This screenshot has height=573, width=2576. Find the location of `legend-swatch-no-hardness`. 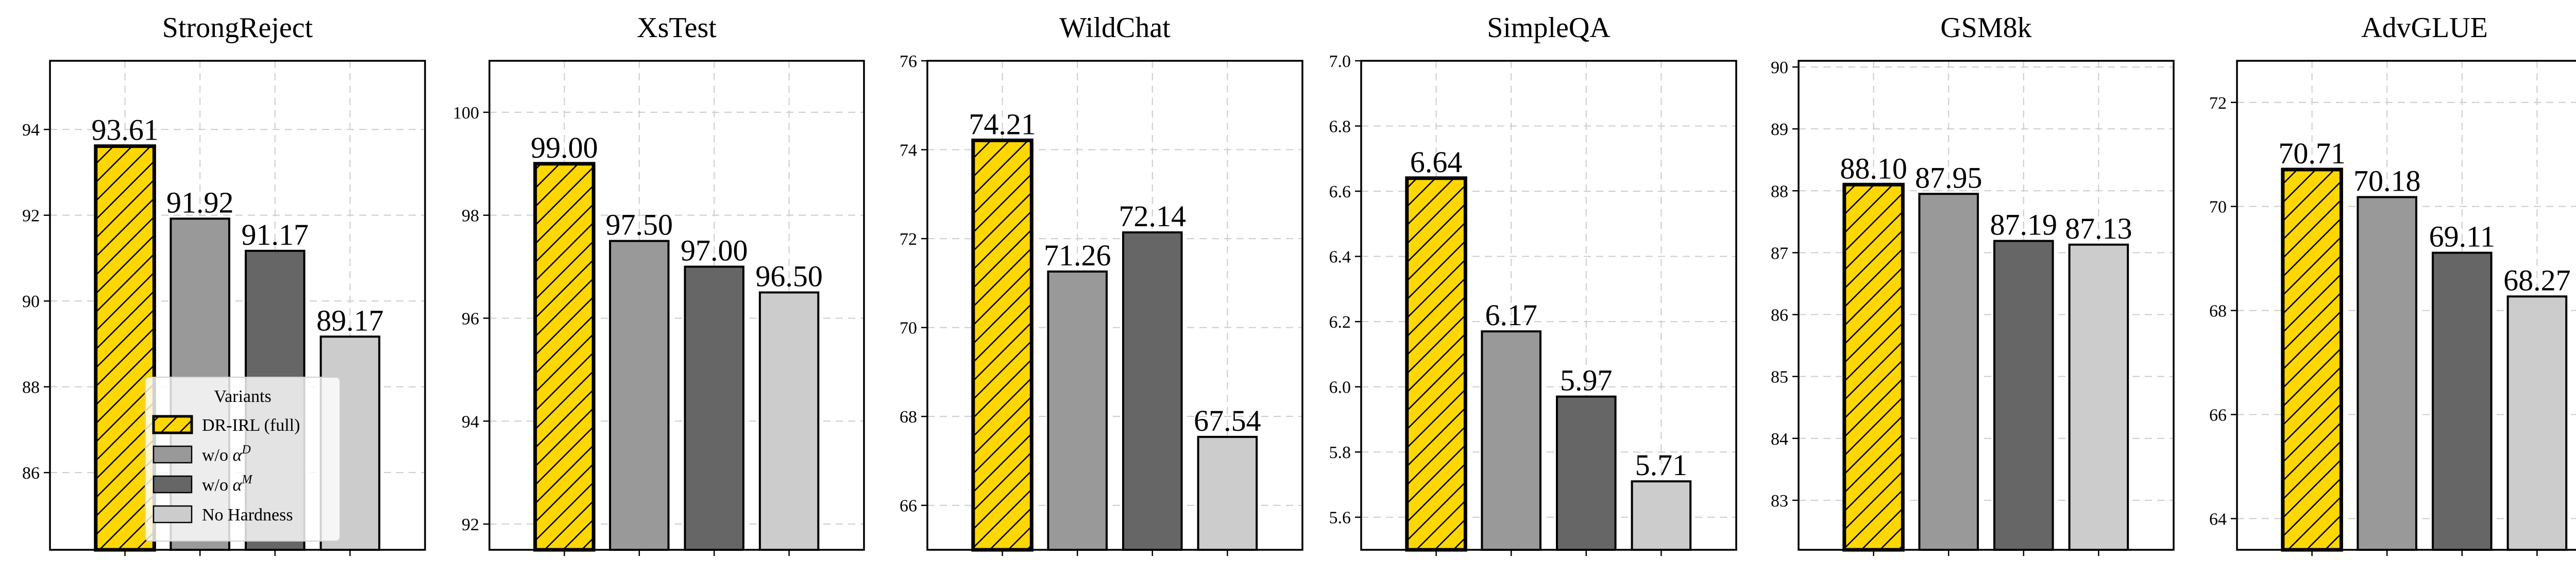

legend-swatch-no-hardness is located at coordinates (172, 514).